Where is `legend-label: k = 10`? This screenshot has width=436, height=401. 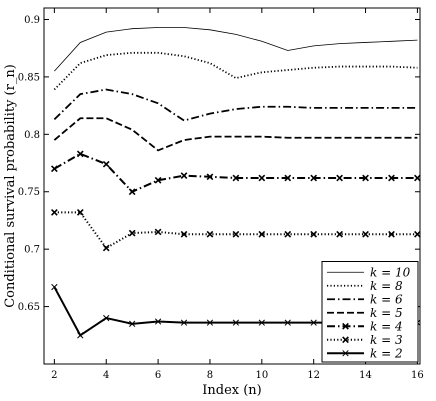 legend-label: k = 10 is located at coordinates (390, 272).